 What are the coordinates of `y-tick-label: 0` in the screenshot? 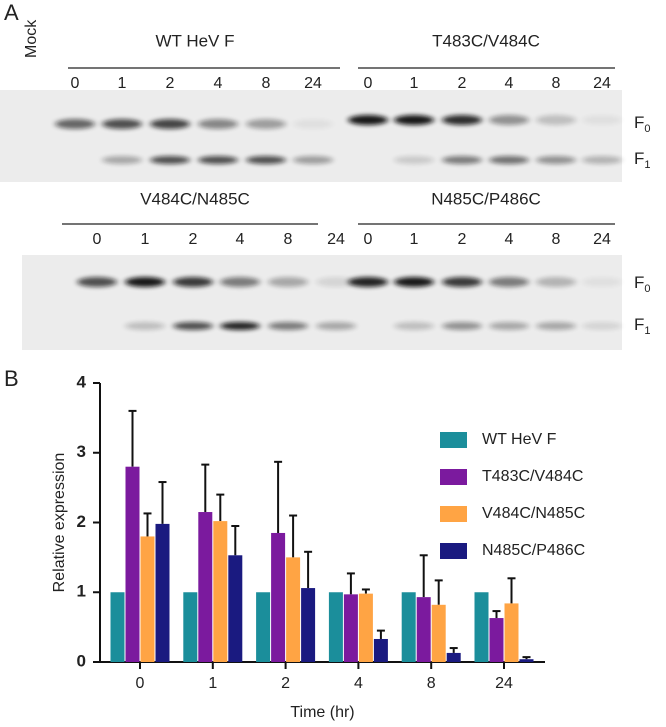 It's located at (81, 660).